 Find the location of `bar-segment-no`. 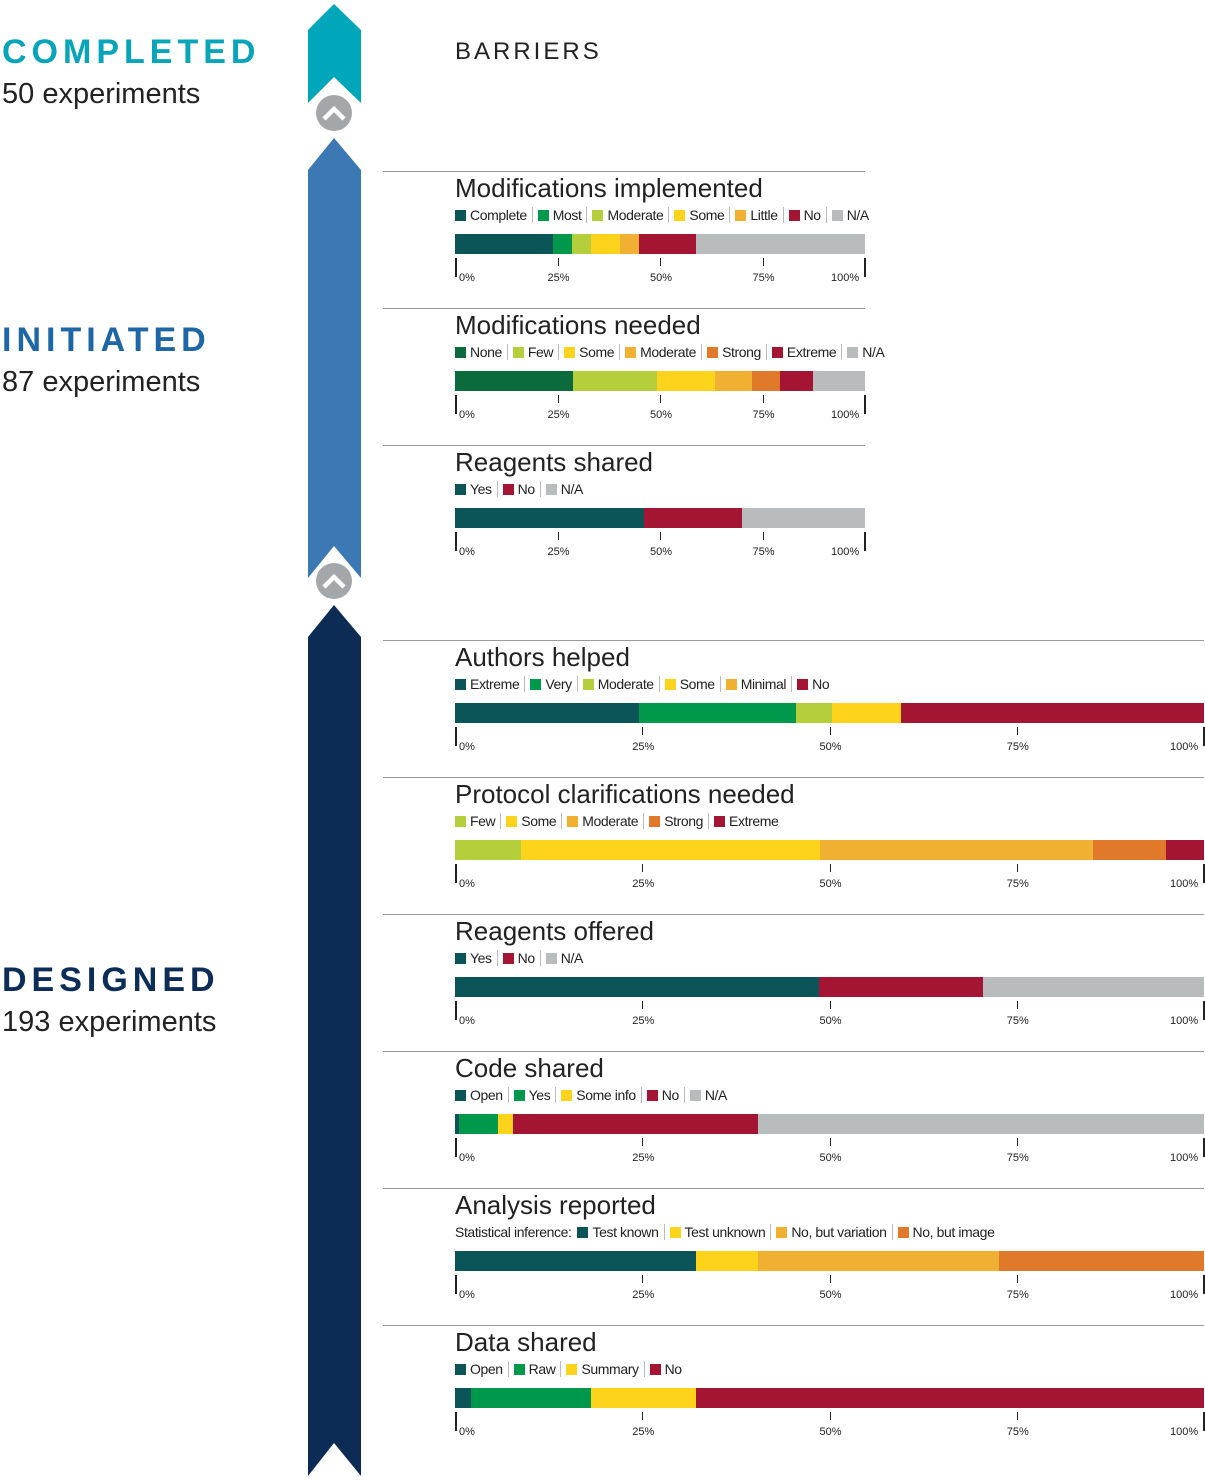

bar-segment-no is located at coordinates (667, 244).